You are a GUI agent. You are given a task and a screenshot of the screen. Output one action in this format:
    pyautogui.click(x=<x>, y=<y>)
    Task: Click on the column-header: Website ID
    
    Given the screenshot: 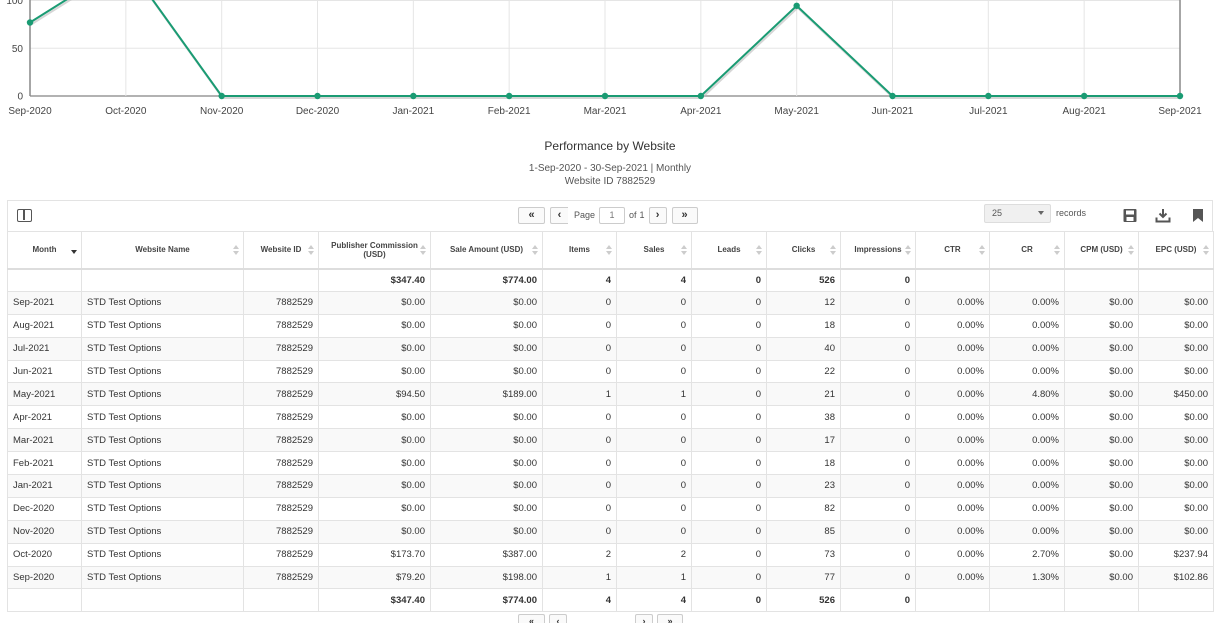 What is the action you would take?
    pyautogui.click(x=281, y=250)
    